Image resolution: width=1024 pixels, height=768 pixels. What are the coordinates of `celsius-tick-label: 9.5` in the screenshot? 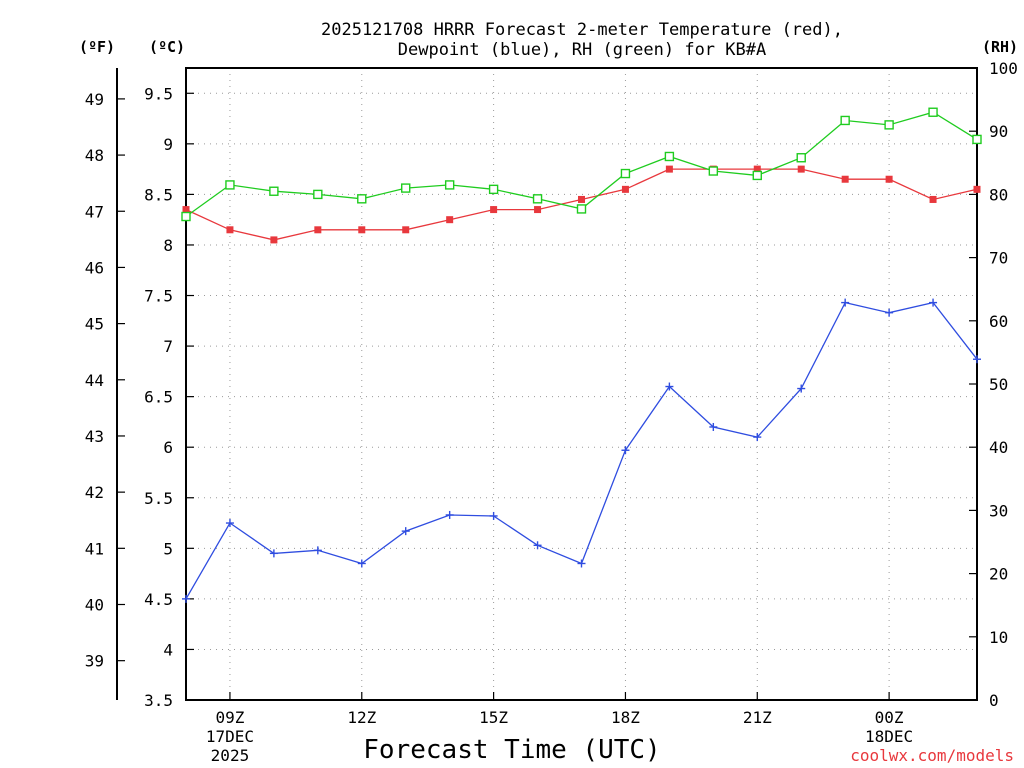 It's located at (158, 93).